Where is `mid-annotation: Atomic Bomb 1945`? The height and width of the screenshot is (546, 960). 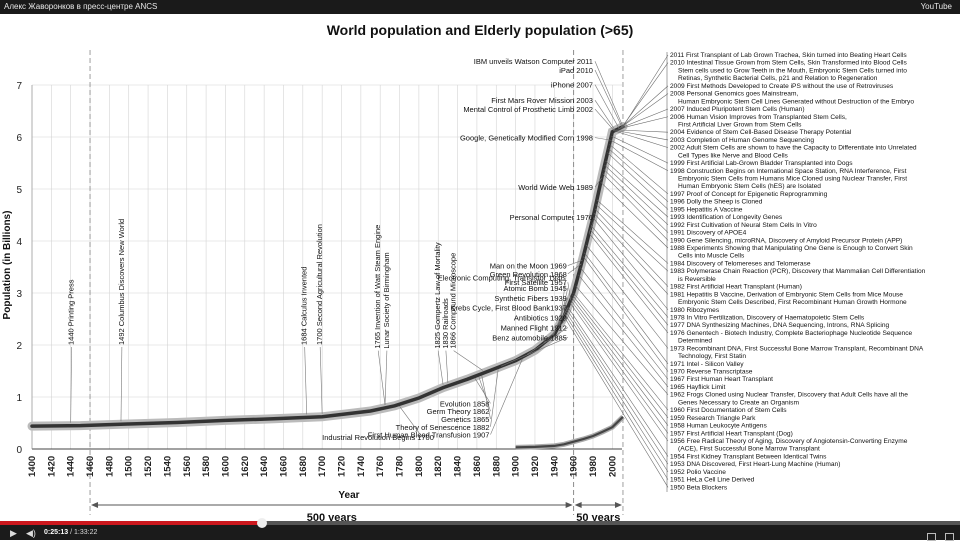 mid-annotation: Atomic Bomb 1945 is located at coordinates (534, 288).